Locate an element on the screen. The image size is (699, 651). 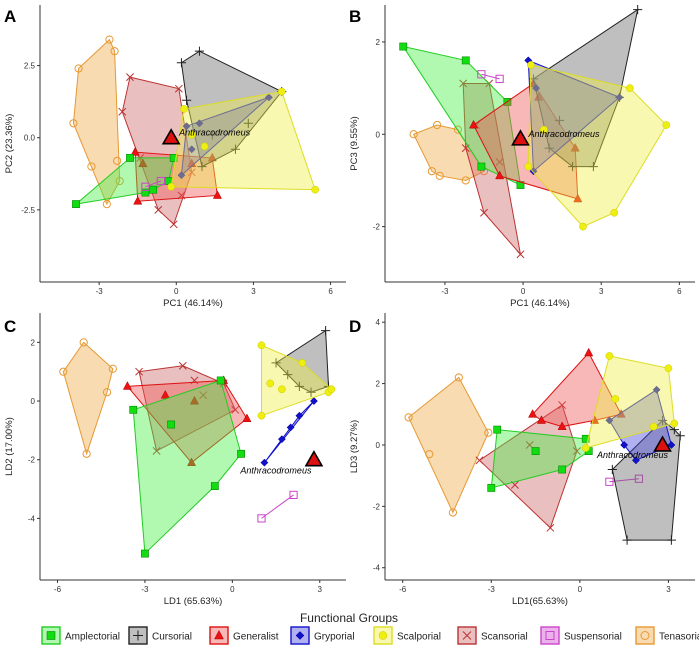
legend-item-tenasorial: Tenasorial is located at coordinates (667, 635).